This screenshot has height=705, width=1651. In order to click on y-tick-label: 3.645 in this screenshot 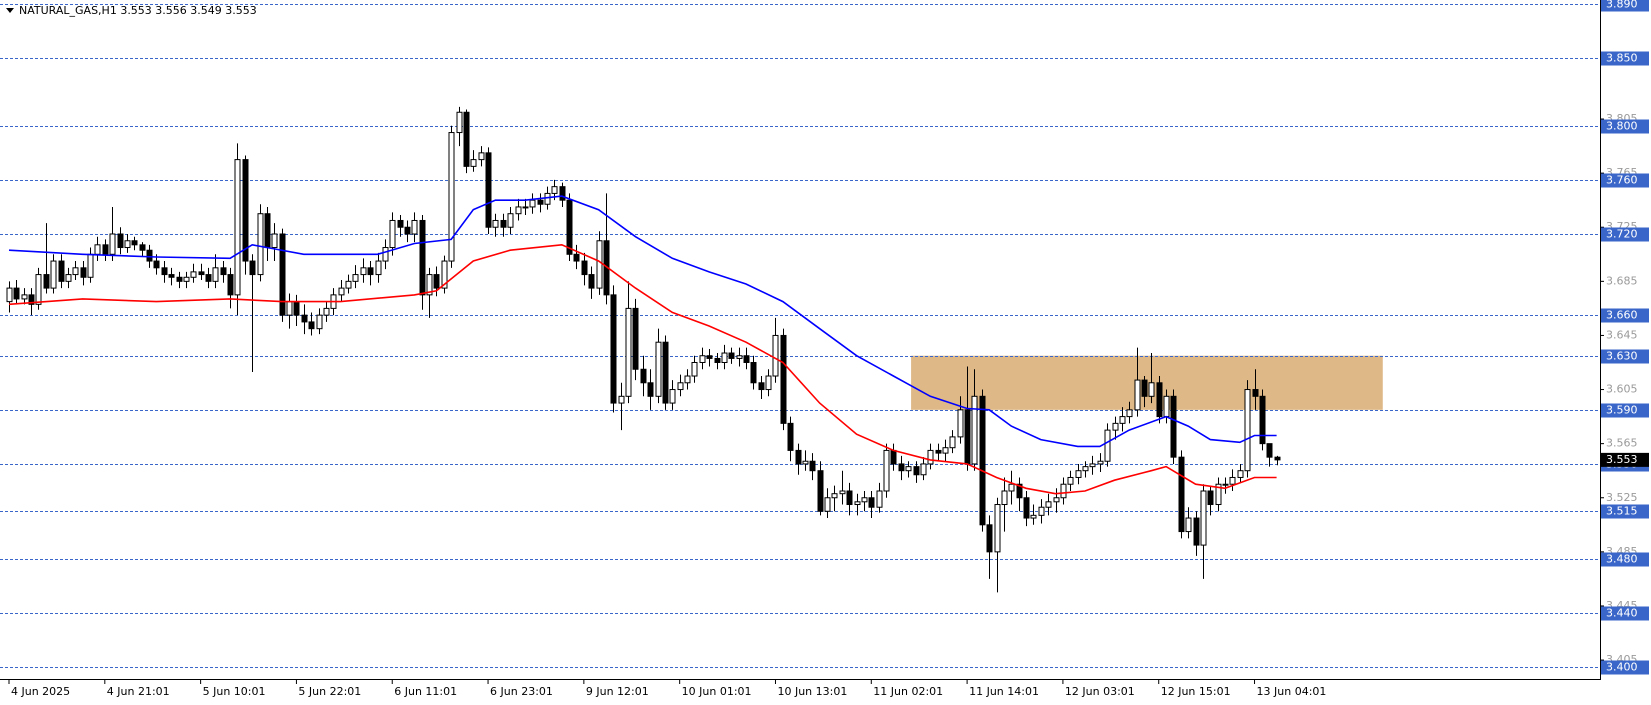, I will do `click(1622, 334)`.